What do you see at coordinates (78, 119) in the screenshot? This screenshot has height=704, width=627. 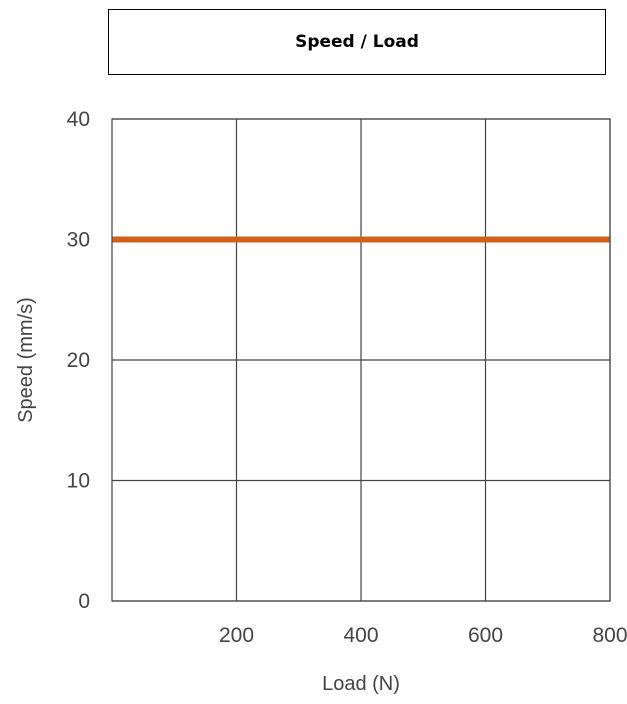 I see `y-tick-label-4: 40` at bounding box center [78, 119].